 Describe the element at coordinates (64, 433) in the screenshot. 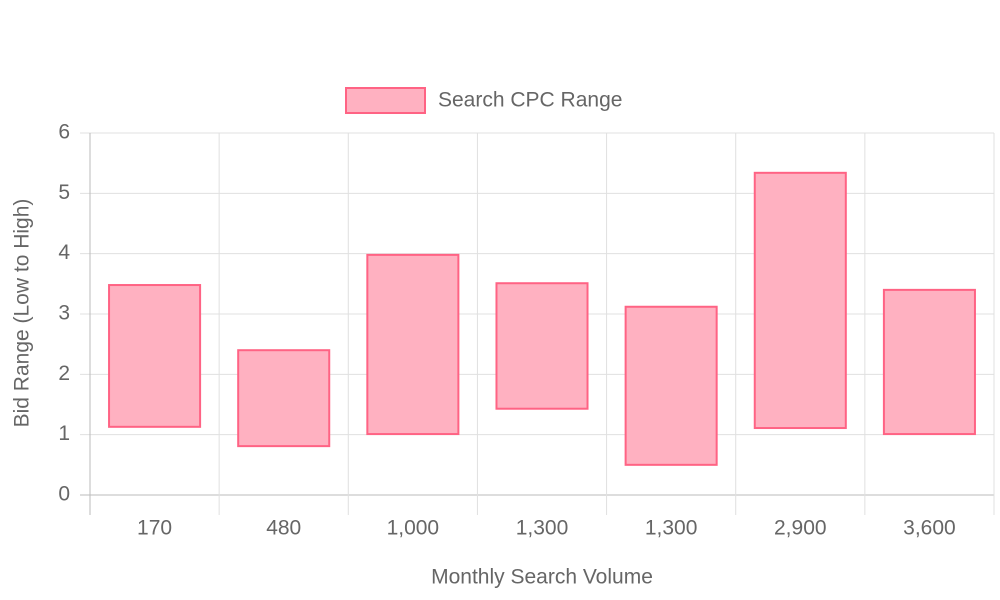

I see `y-tick-label: 1` at that location.